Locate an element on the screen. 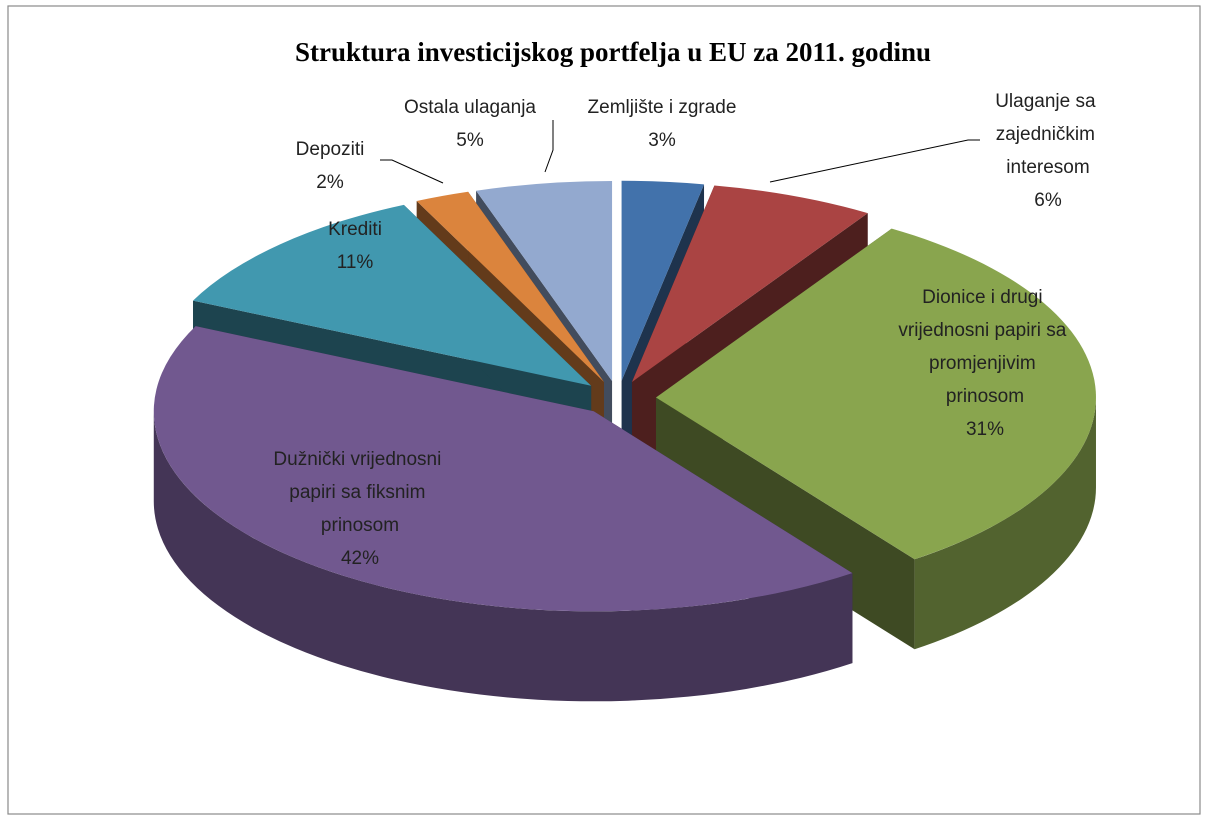 The height and width of the screenshot is (819, 1208). label-line: interesom is located at coordinates (1047, 167).